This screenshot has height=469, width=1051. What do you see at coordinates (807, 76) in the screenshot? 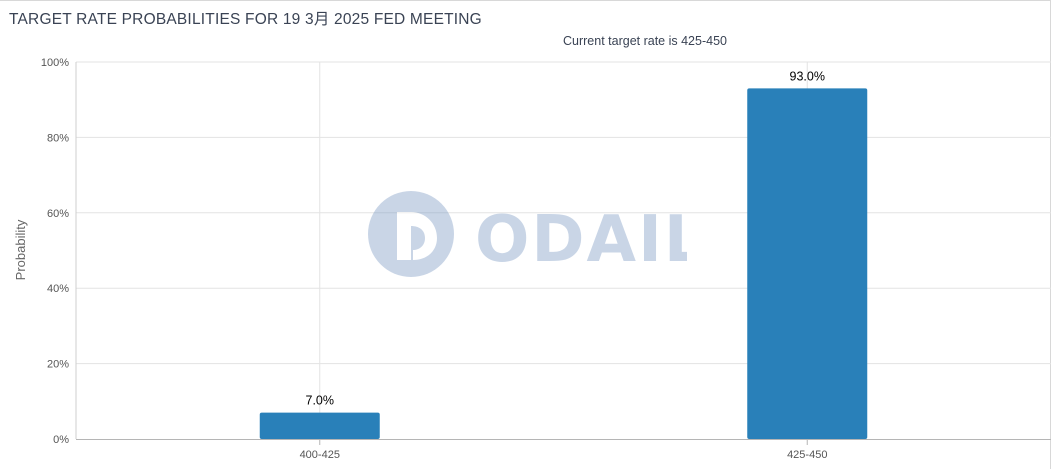
I see `data-label: 93.0%` at bounding box center [807, 76].